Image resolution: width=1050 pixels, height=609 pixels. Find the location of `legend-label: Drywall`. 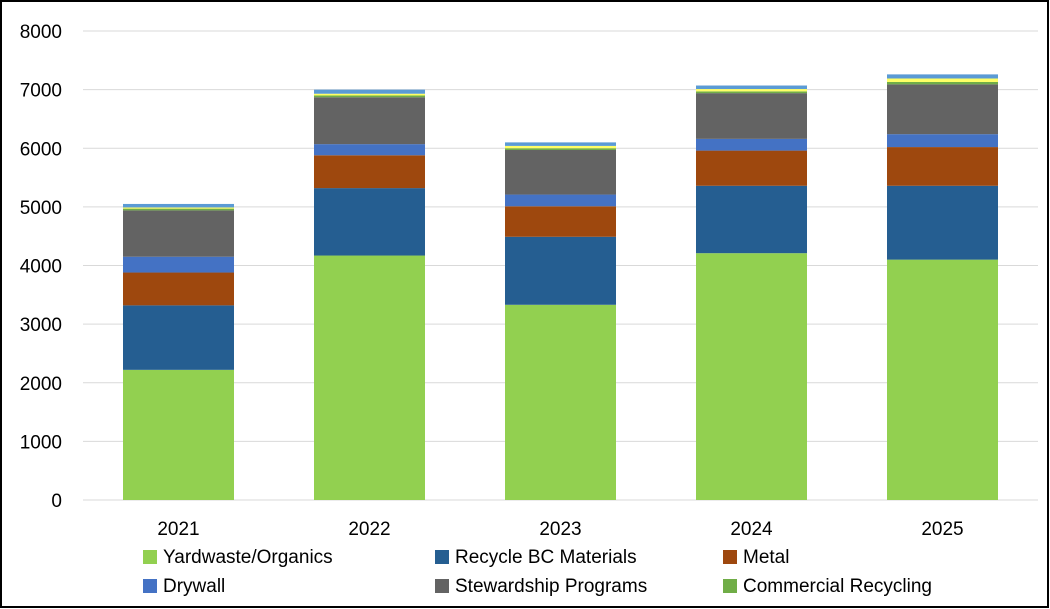

legend-label: Drywall is located at coordinates (194, 586).